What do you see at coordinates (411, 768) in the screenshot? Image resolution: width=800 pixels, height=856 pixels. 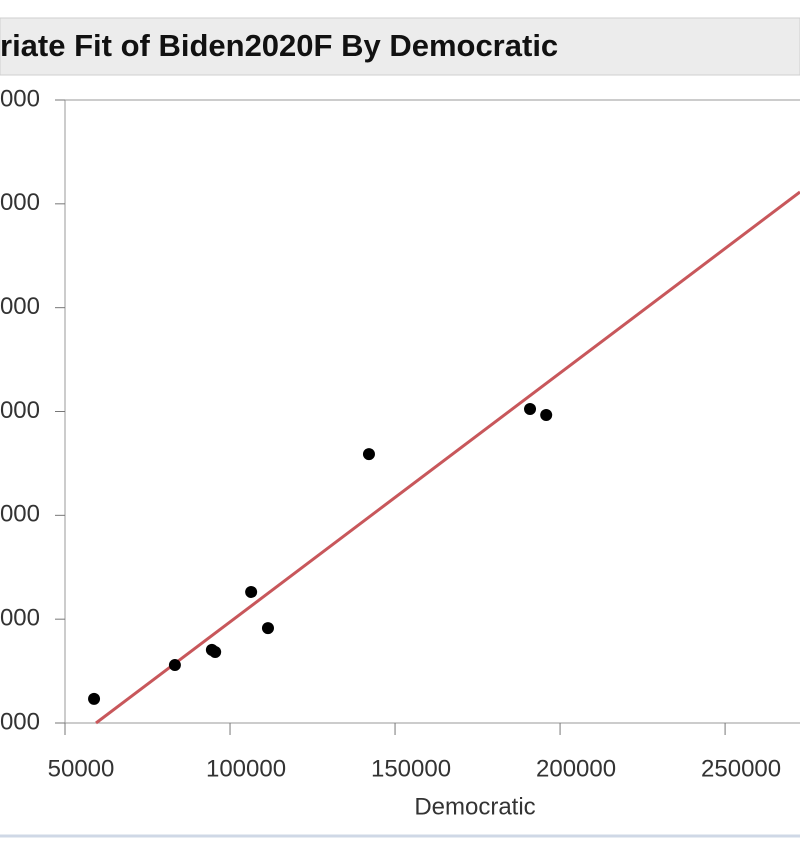 I see `x-tick-label: 150000` at bounding box center [411, 768].